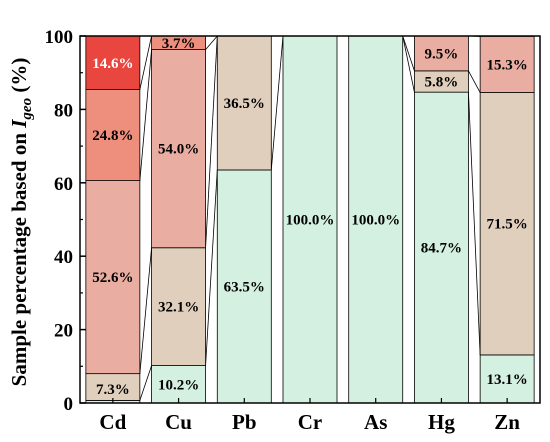 The image size is (550, 442). What do you see at coordinates (113, 390) in the screenshot?
I see `segment-label: 7.3%` at bounding box center [113, 390].